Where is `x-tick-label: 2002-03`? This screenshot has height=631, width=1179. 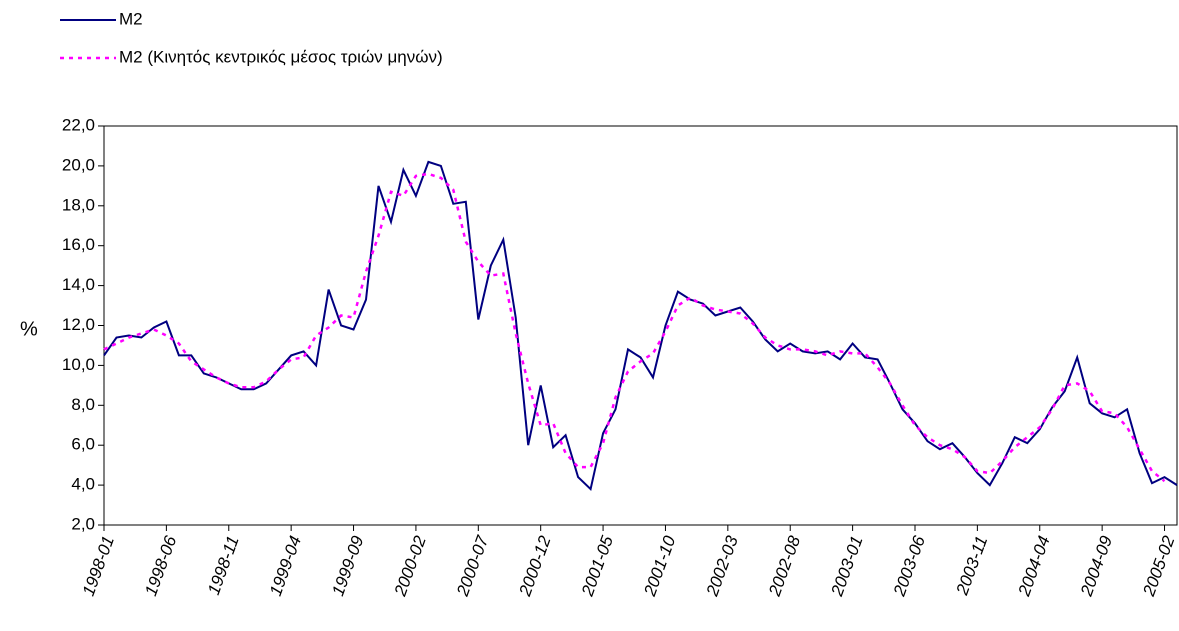 x-tick-label: 2002-03 is located at coordinates (722, 566).